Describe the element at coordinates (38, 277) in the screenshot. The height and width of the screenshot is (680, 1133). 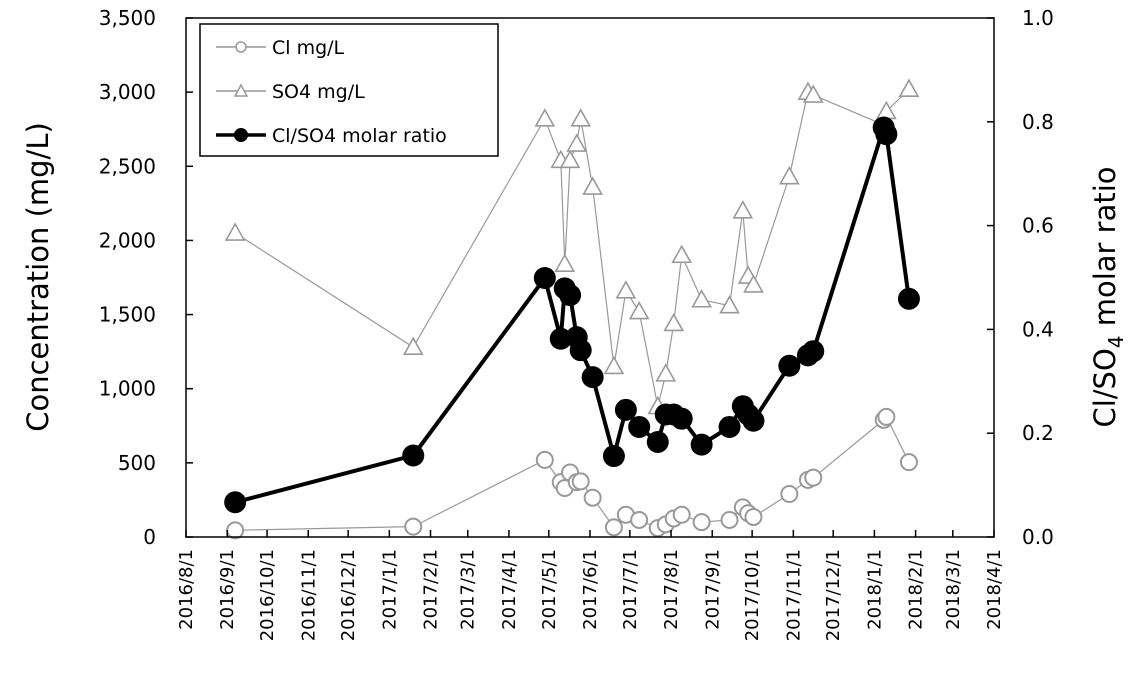
I see `y-left-axis-title: Concentration (mg/L)` at that location.